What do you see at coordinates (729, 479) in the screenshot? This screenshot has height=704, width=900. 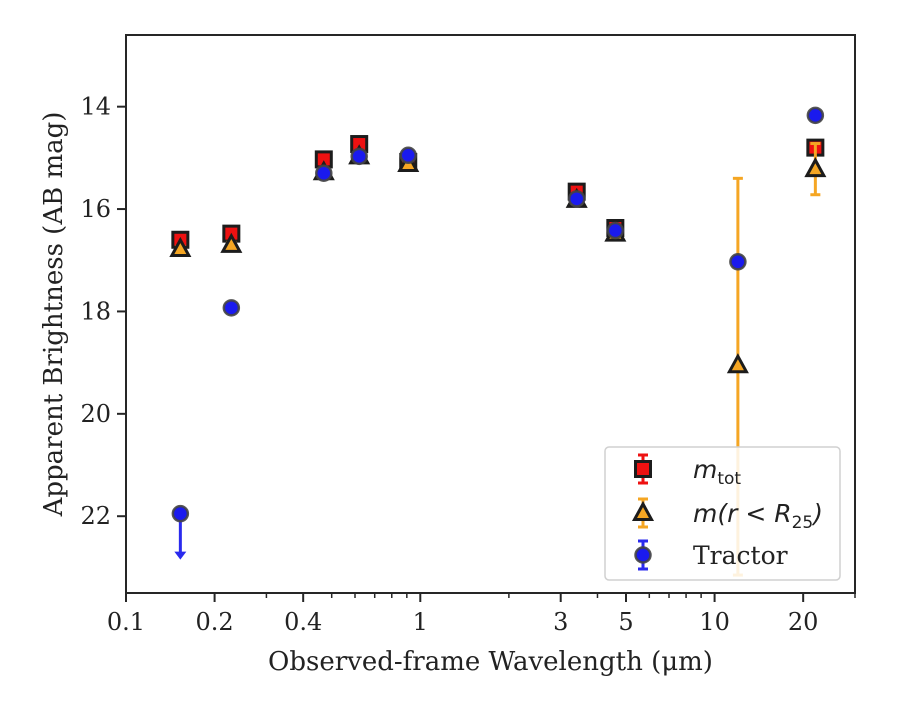 I see `legend-label-subscript: tot` at bounding box center [729, 479].